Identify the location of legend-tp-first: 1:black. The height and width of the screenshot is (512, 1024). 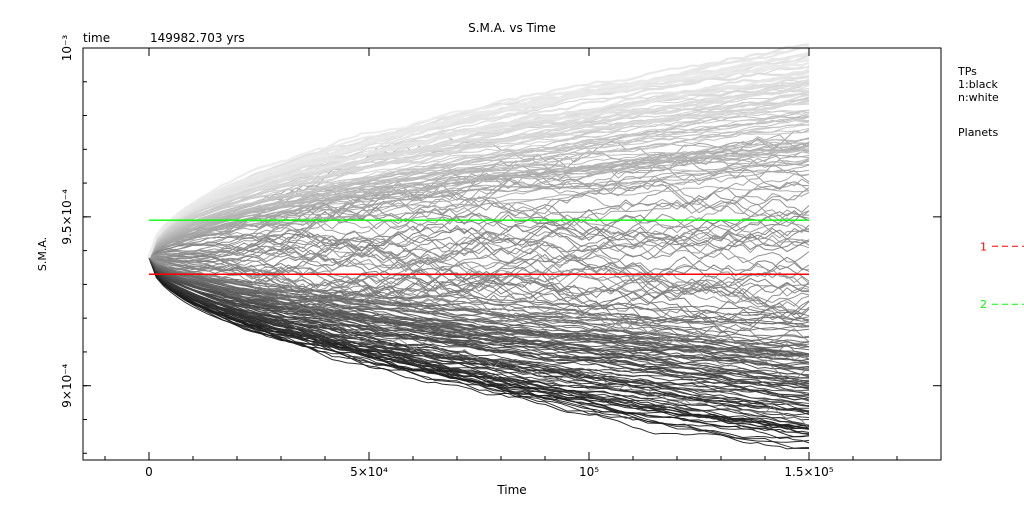
(978, 84).